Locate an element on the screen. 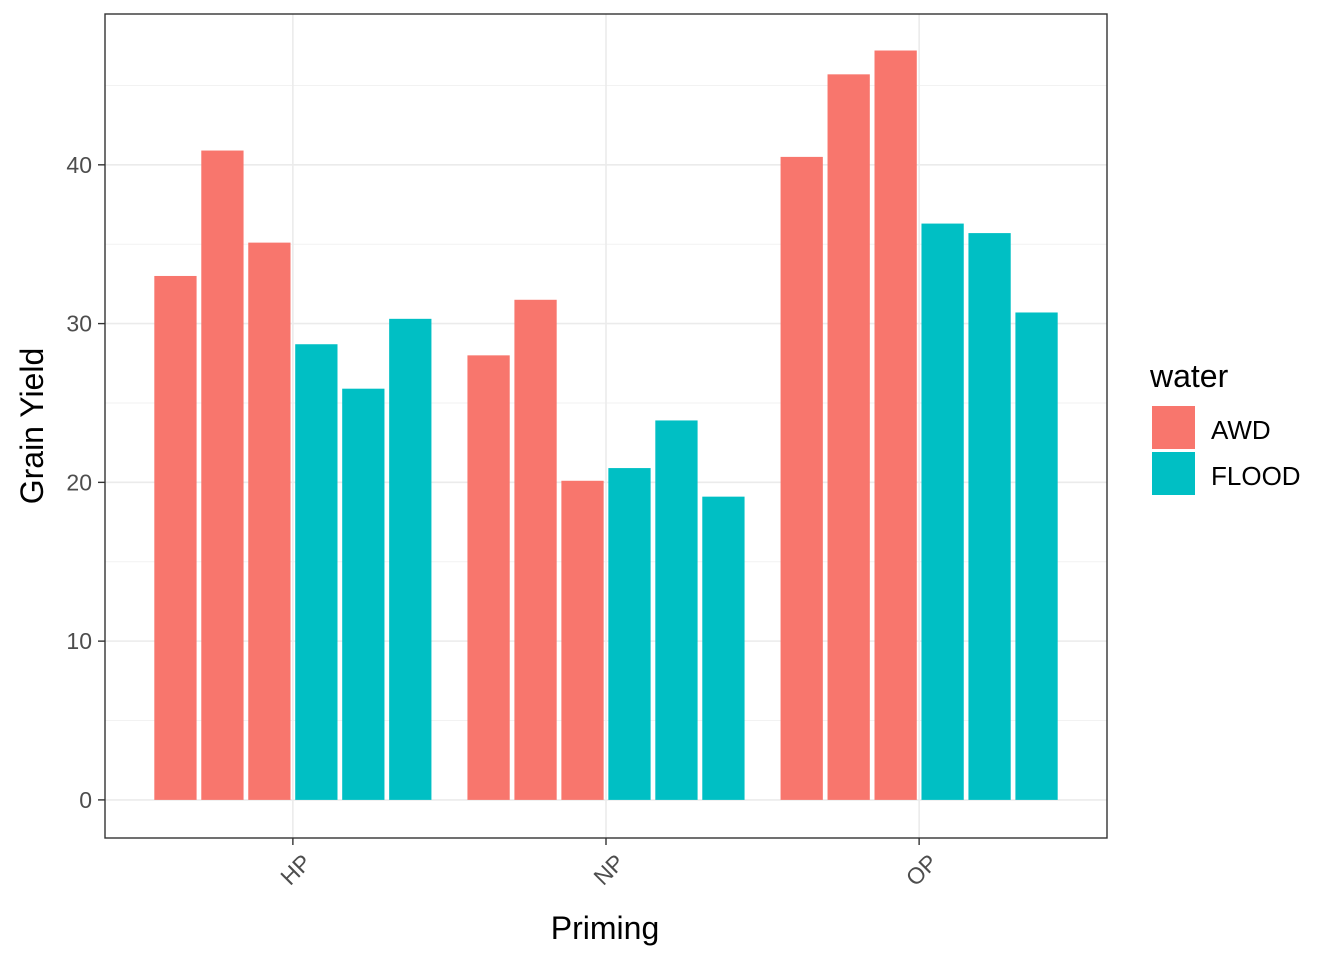  legend: water AWD FLOOD is located at coordinates (1225, 426).